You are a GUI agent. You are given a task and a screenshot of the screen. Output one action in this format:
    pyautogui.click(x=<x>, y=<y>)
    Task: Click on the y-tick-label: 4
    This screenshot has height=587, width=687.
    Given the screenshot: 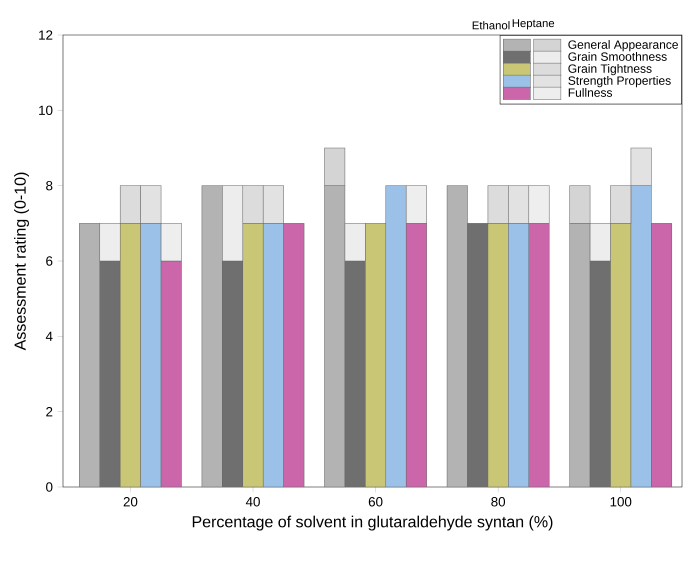 What is the action you would take?
    pyautogui.click(x=49, y=336)
    